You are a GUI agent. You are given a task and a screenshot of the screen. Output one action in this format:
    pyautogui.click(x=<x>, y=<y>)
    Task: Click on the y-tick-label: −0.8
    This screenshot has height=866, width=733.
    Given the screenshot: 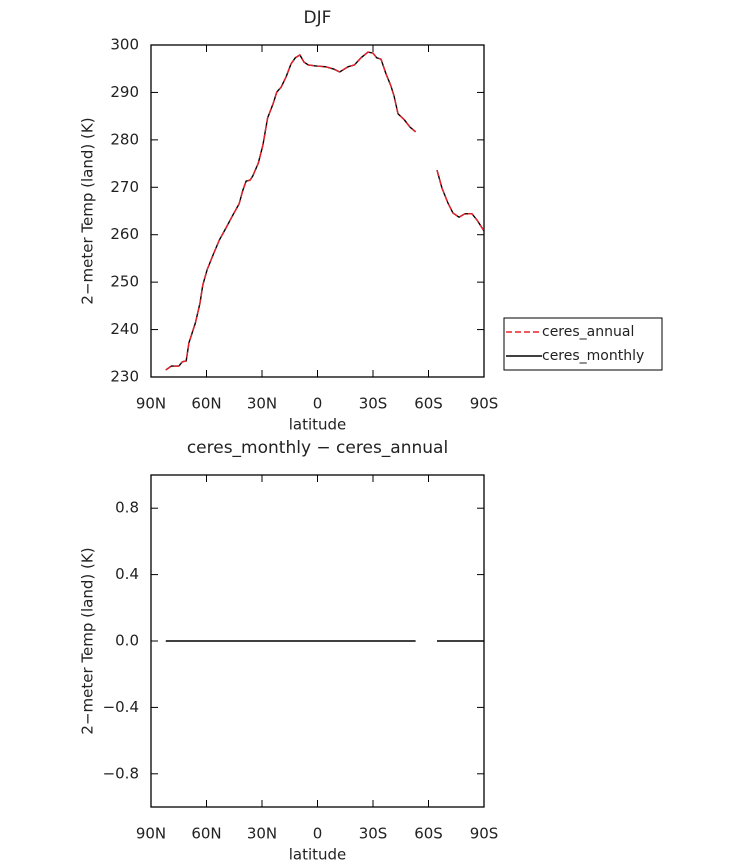 What is the action you would take?
    pyautogui.click(x=121, y=773)
    